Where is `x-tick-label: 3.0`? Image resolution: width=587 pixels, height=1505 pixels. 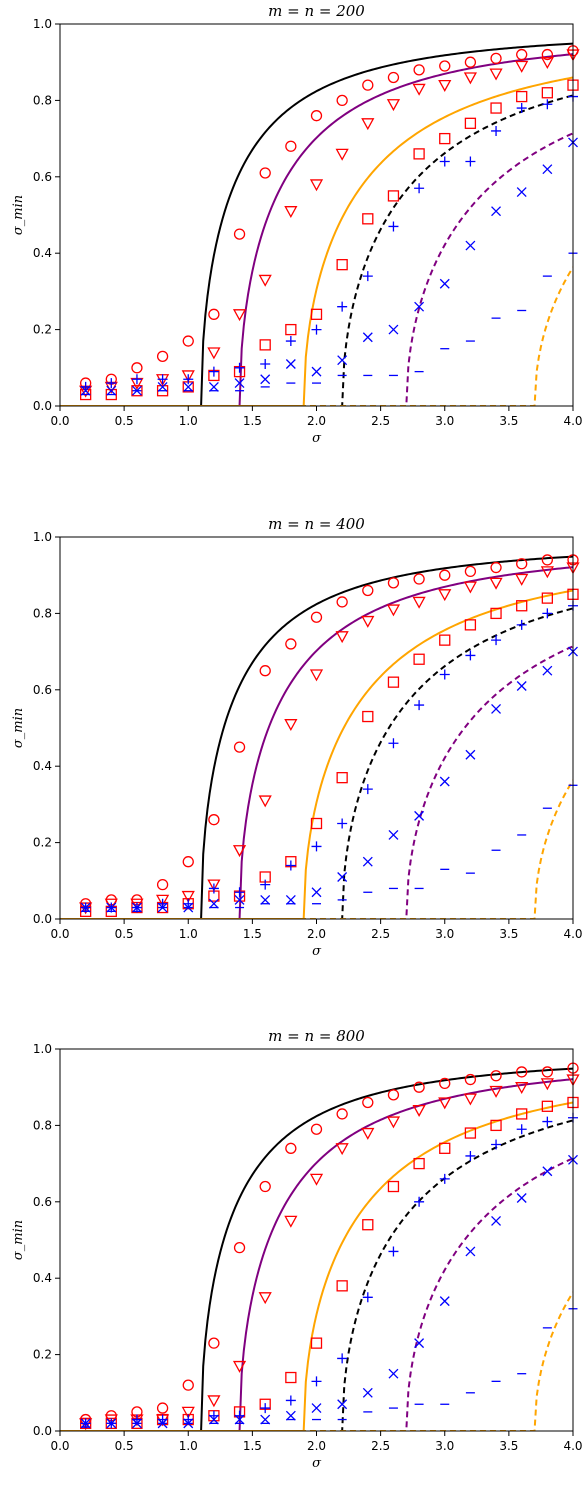 x-tick-label: 3.0 is located at coordinates (444, 1446).